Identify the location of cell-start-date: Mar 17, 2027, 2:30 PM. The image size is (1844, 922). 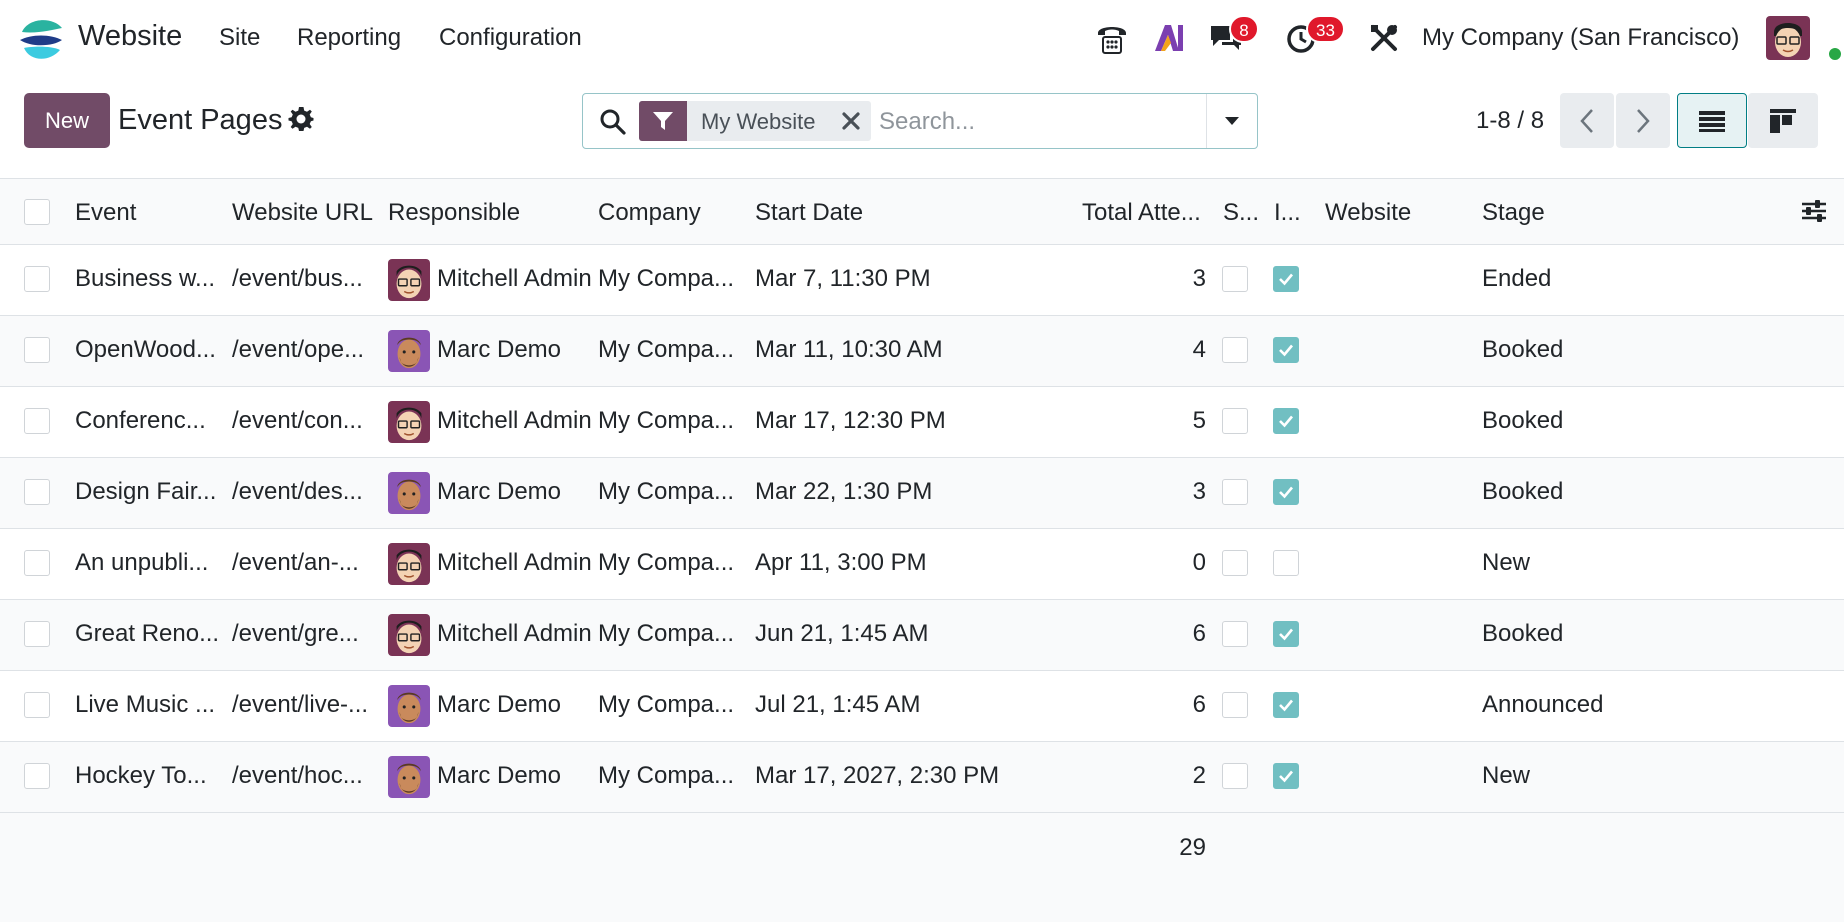
(877, 775).